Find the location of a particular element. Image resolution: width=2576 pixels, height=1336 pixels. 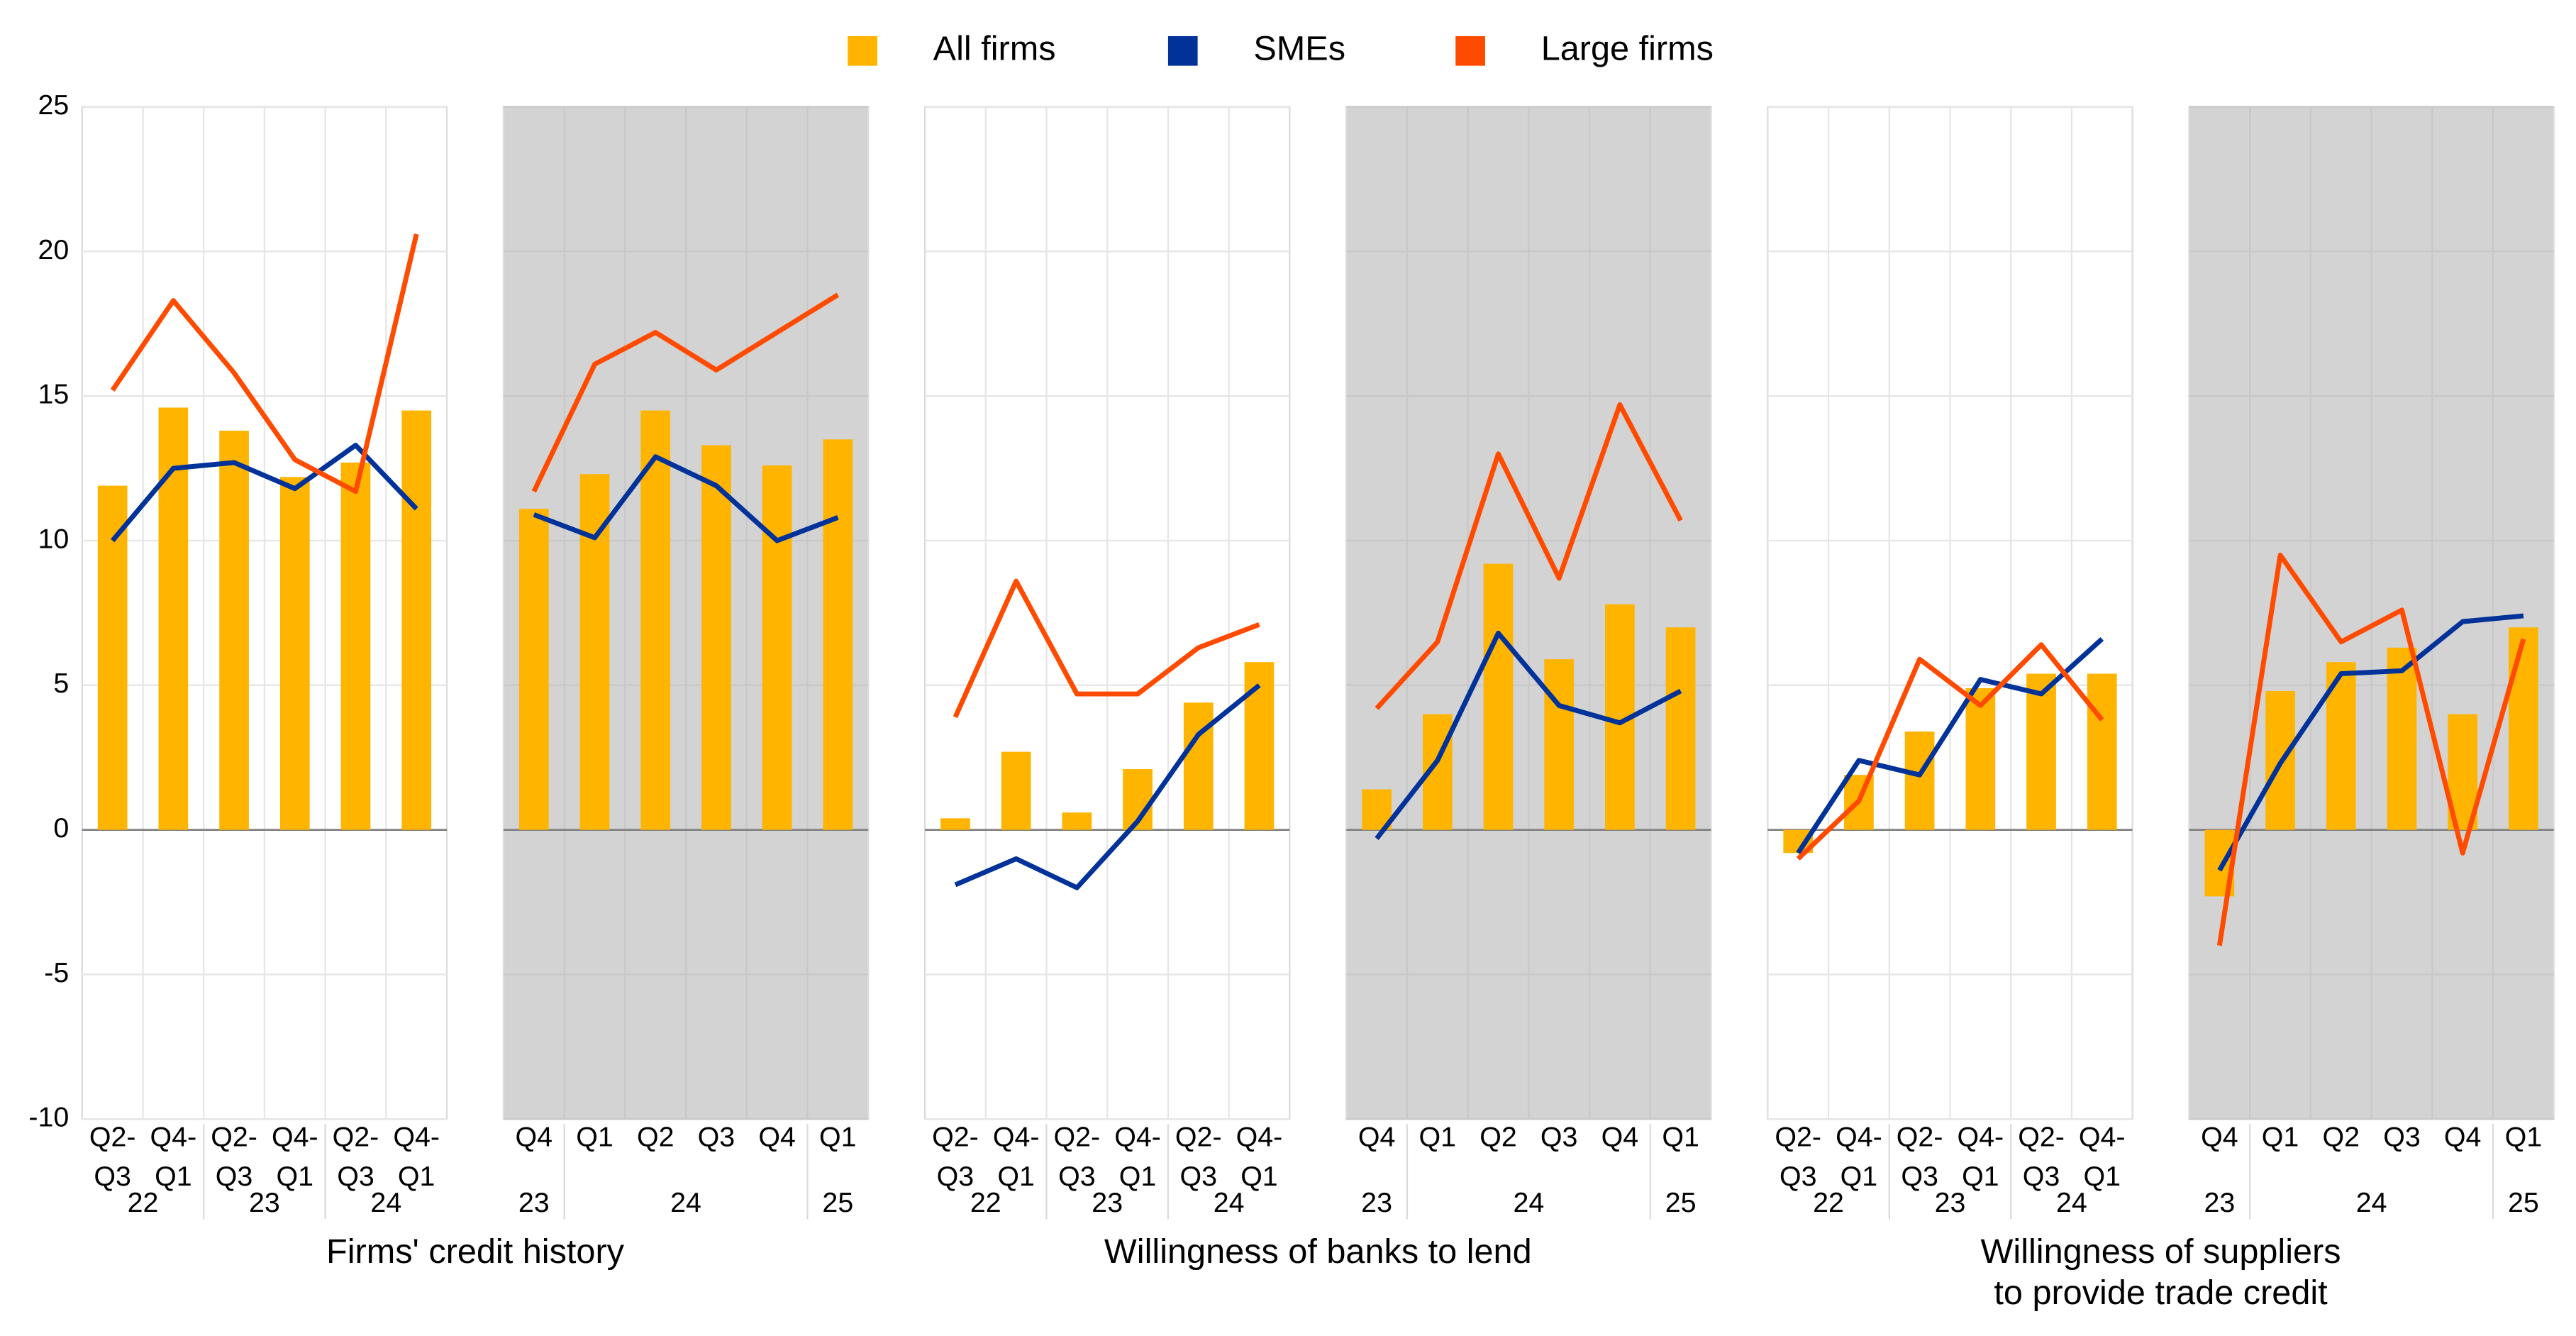

y-tick-label: 20 is located at coordinates (54, 249).